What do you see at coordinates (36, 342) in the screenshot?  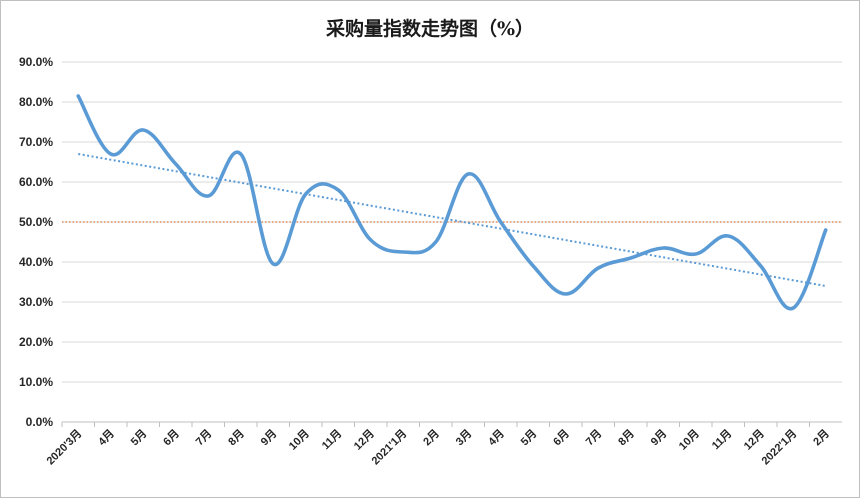 I see `y-tick-label: 20.0%` at bounding box center [36, 342].